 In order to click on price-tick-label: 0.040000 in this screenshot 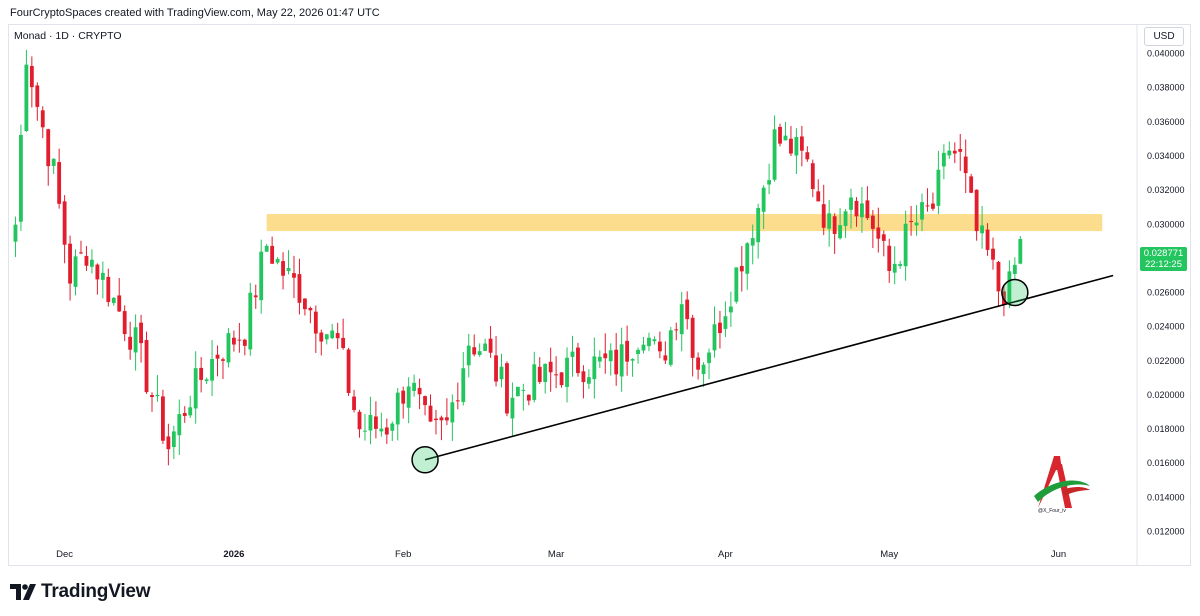, I will do `click(1166, 54)`.